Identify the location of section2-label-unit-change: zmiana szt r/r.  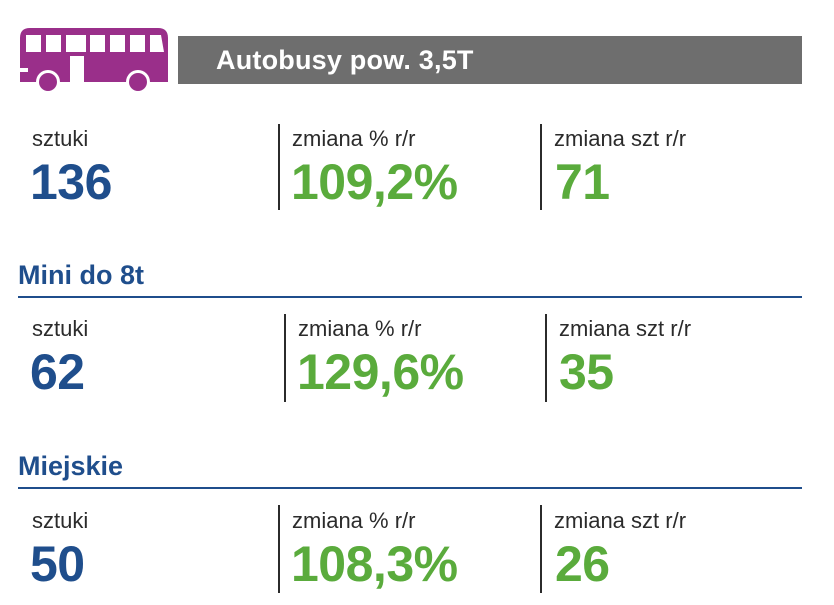
(625, 328).